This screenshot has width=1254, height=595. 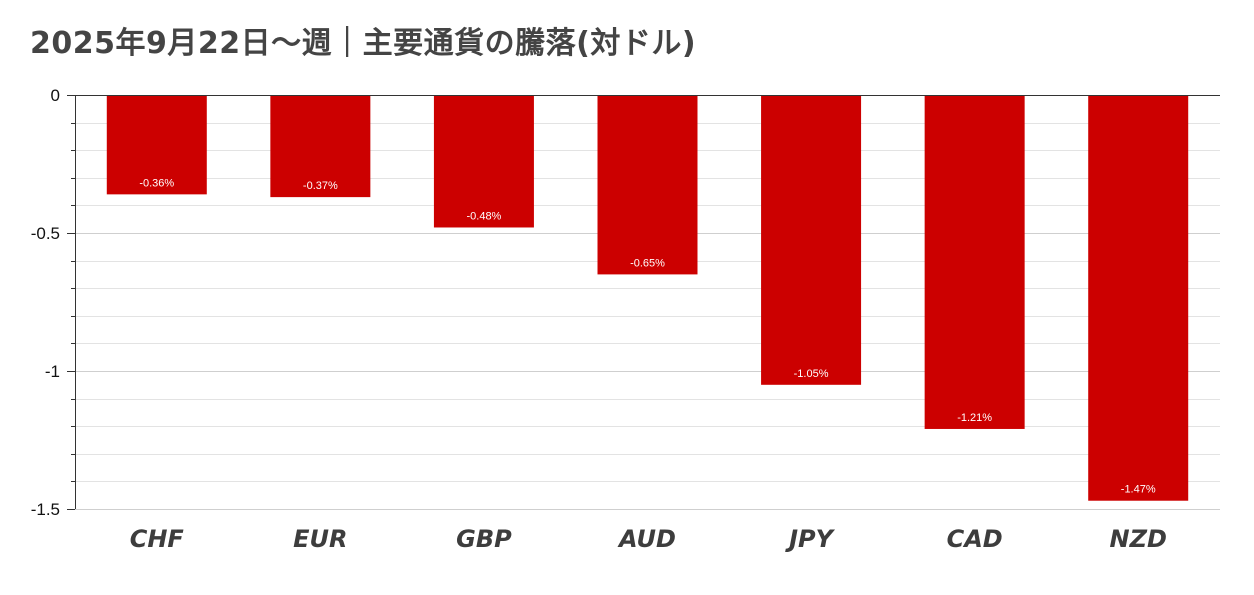 What do you see at coordinates (811, 374) in the screenshot?
I see `data-label: -1.05%` at bounding box center [811, 374].